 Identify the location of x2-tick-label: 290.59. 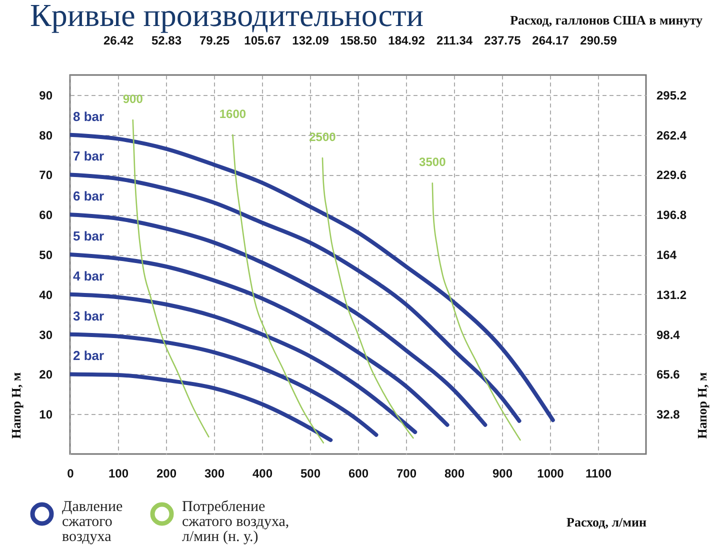
(599, 41).